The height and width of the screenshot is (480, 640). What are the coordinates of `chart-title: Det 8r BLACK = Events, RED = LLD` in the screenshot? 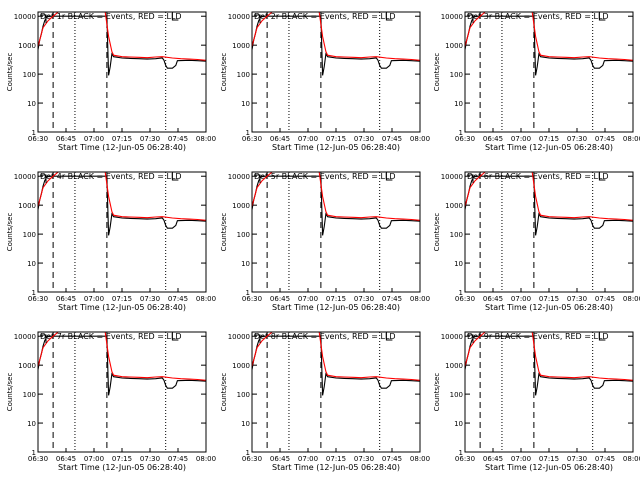 It's located at (325, 336).